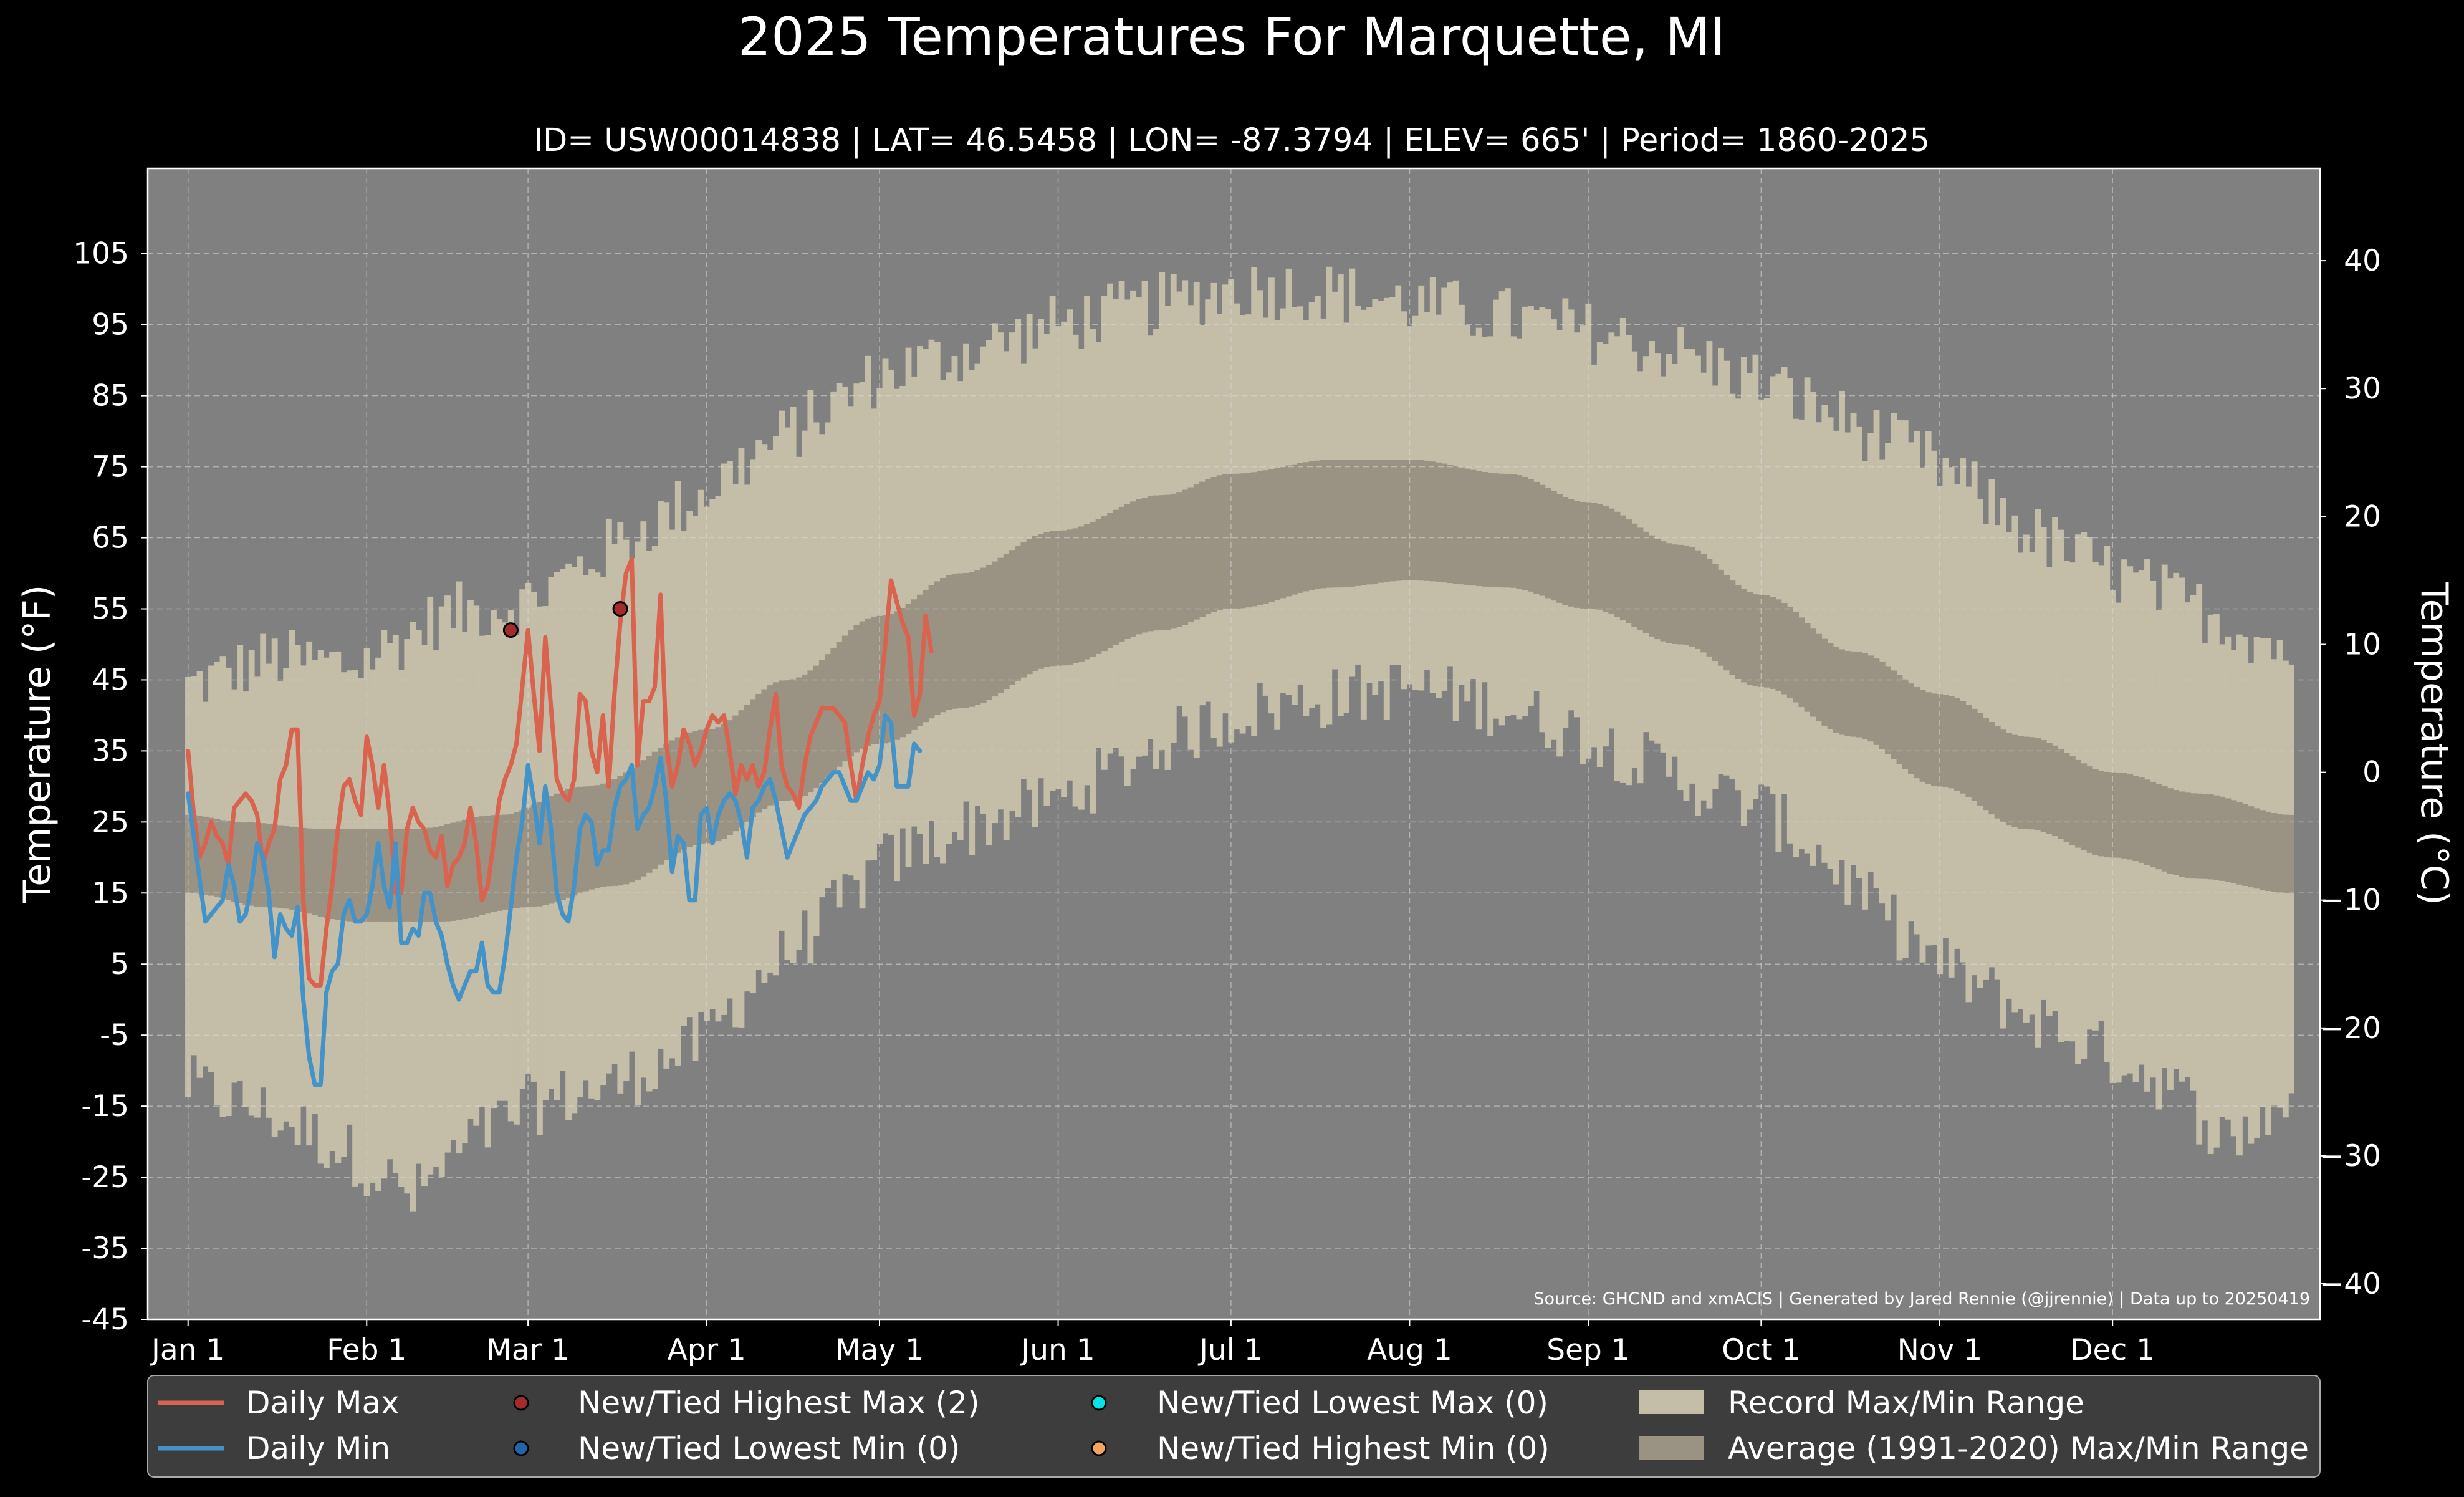 This screenshot has width=2464, height=1497. I want to click on y-tick-label: -5, so click(114, 1035).